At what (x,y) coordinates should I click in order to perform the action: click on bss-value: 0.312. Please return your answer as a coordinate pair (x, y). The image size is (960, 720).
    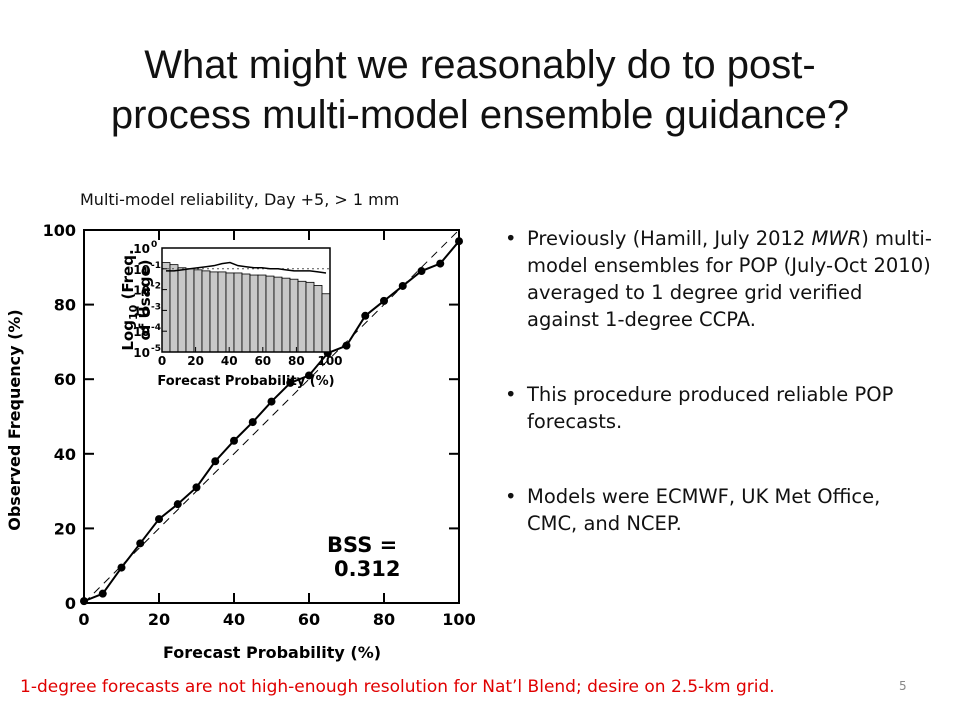
    Looking at the image, I should click on (367, 569).